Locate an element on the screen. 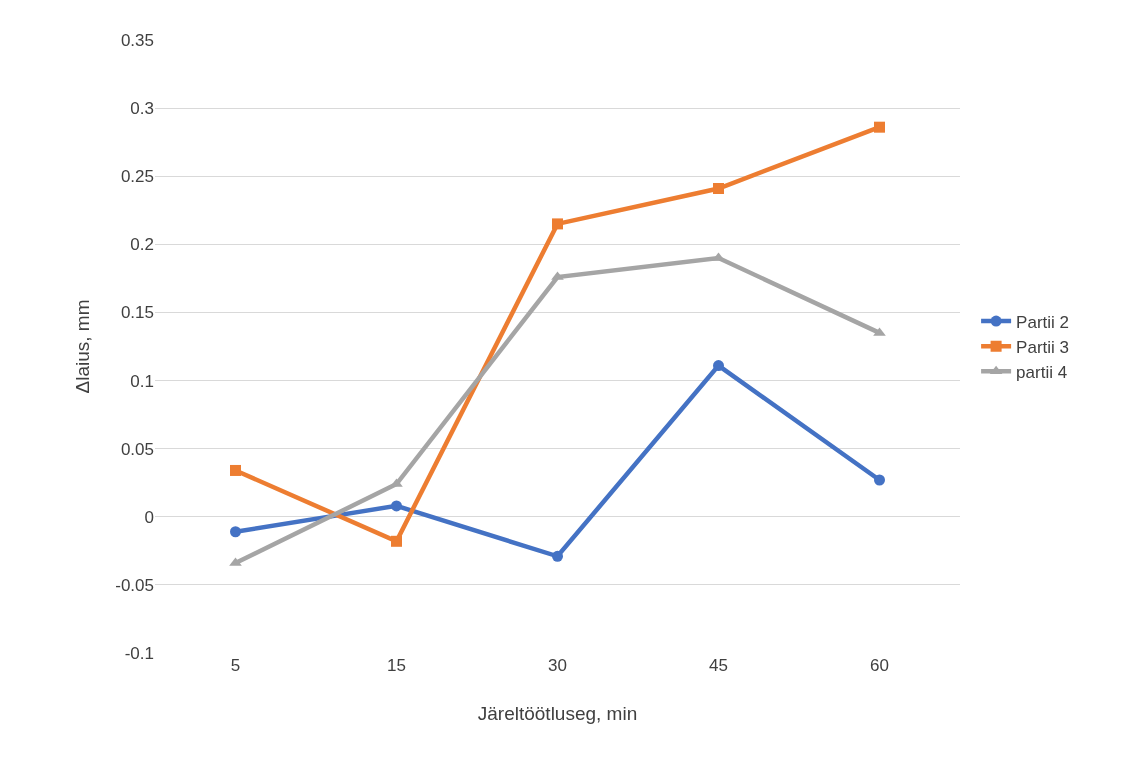  y-tick-label: -0.1 is located at coordinates (139, 653).